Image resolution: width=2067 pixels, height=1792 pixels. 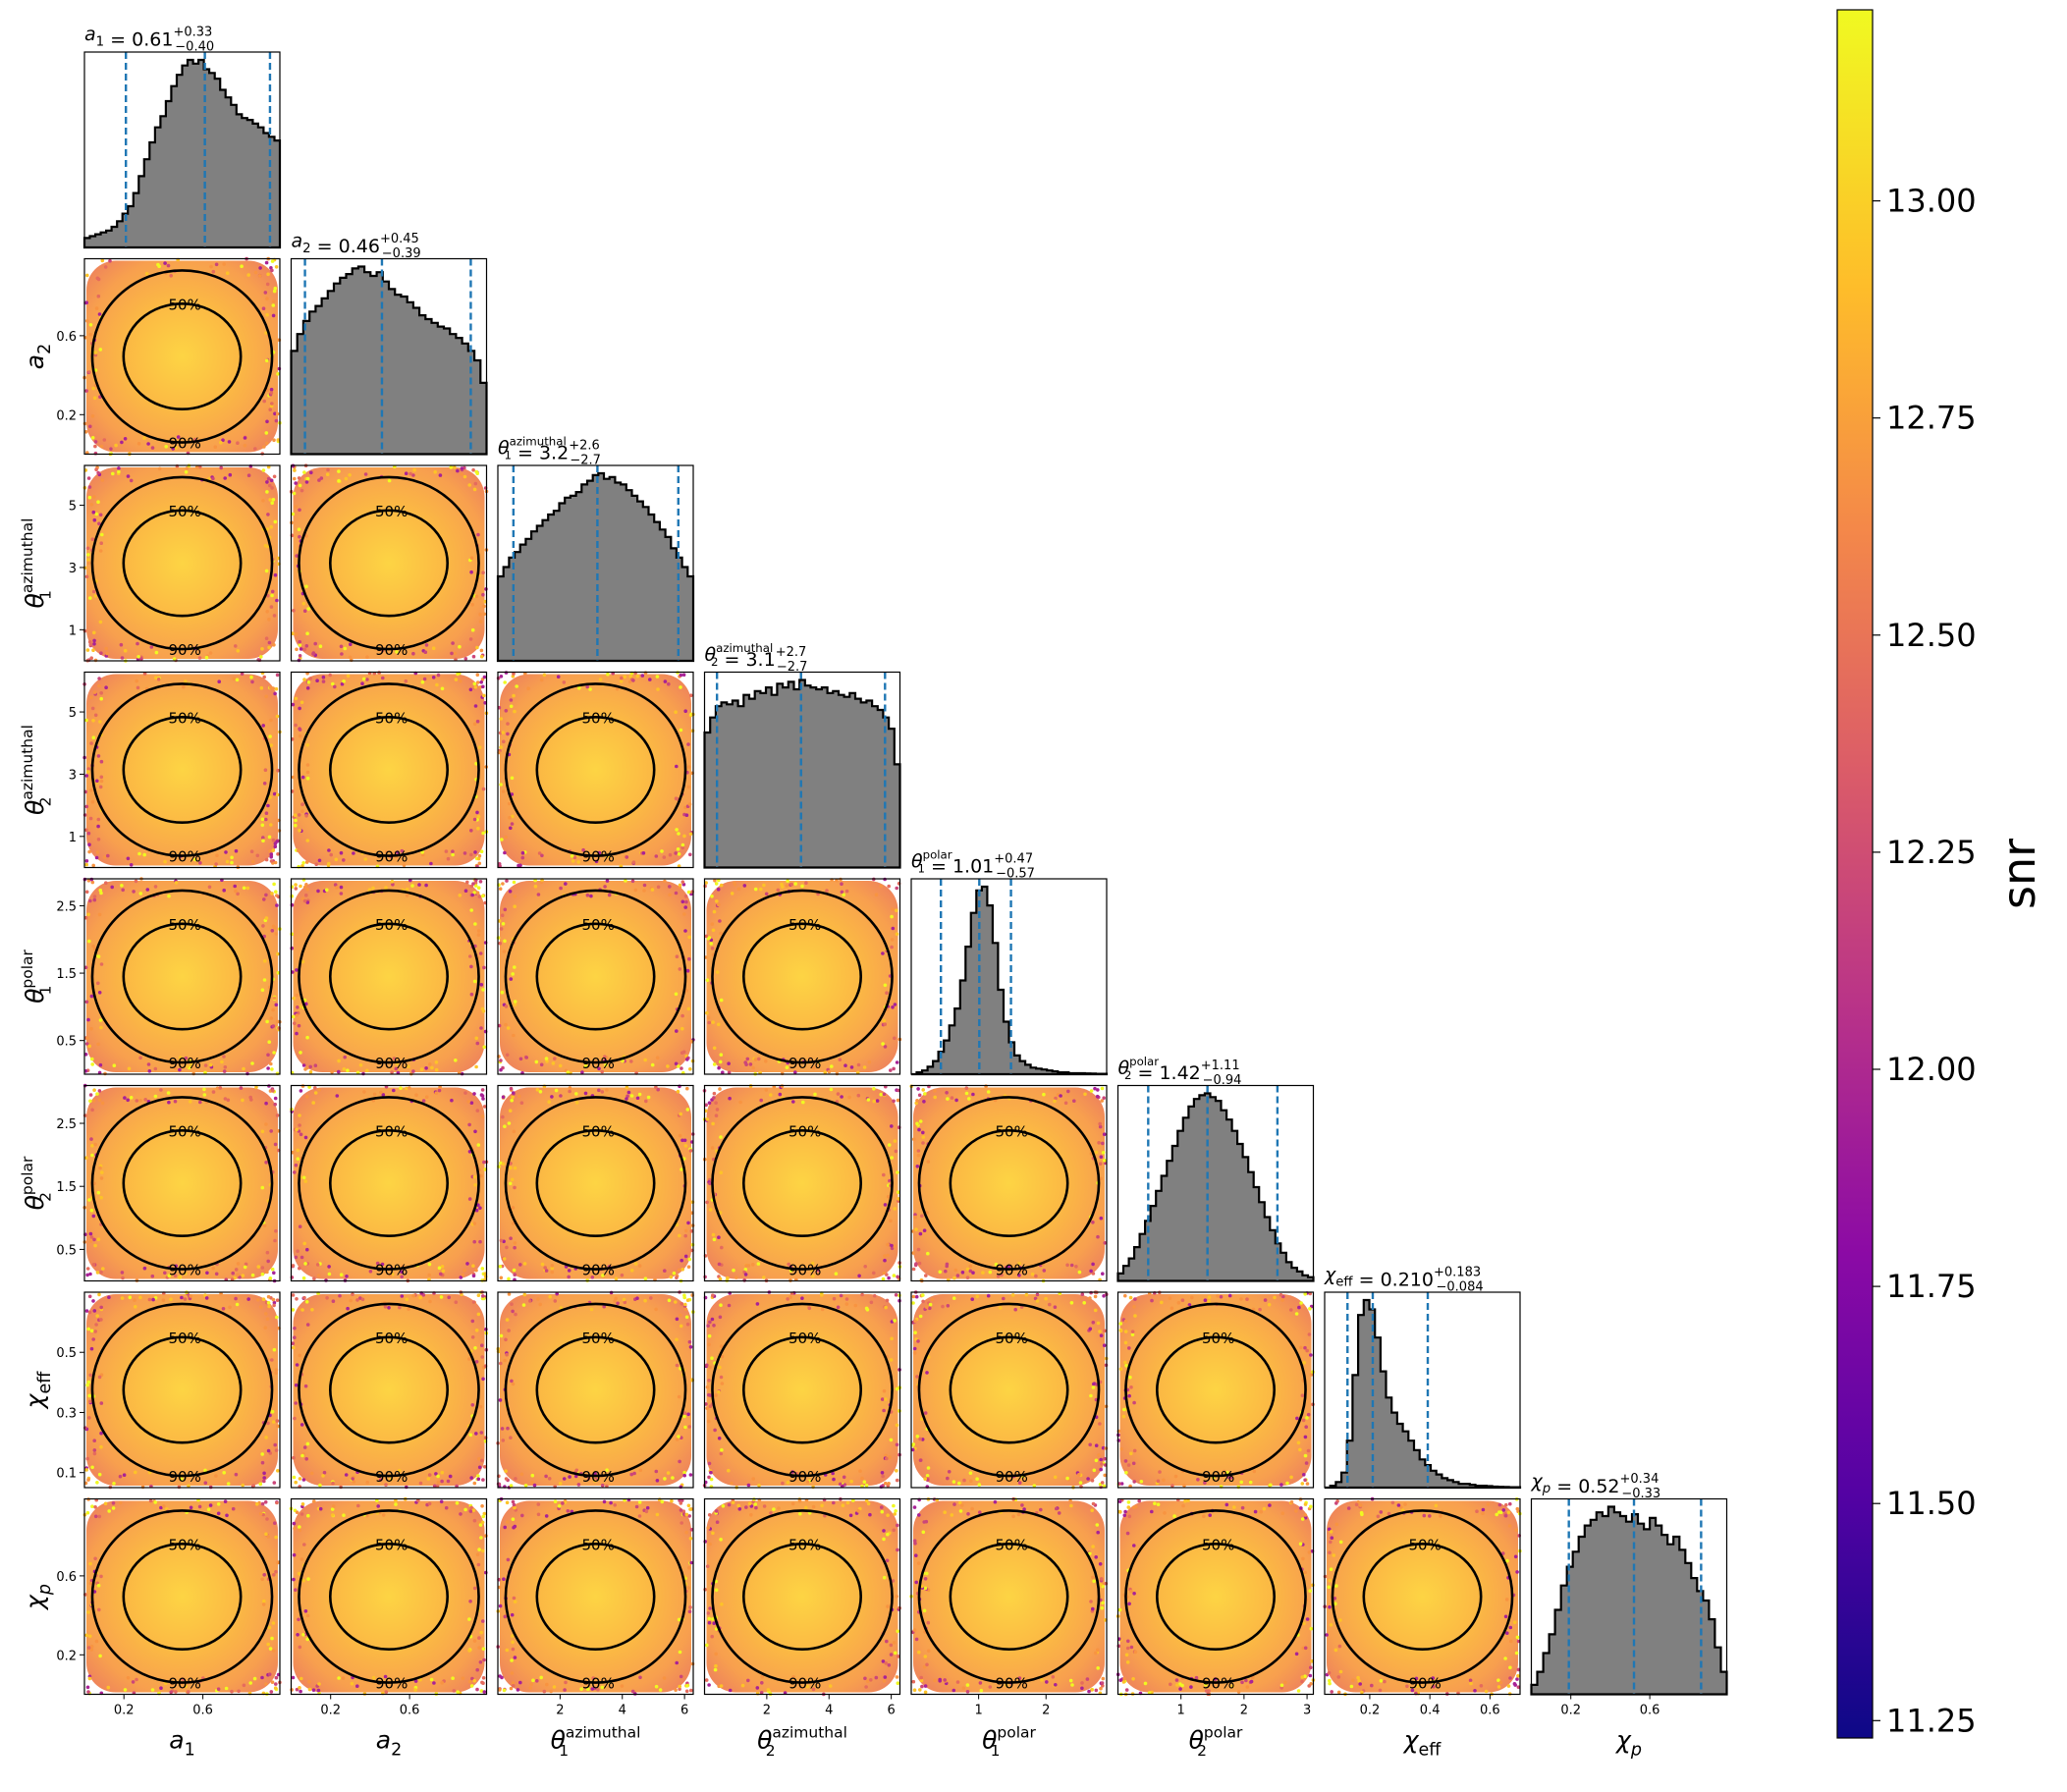 I want to click on y-axis-label: a2, so click(x=38, y=356).